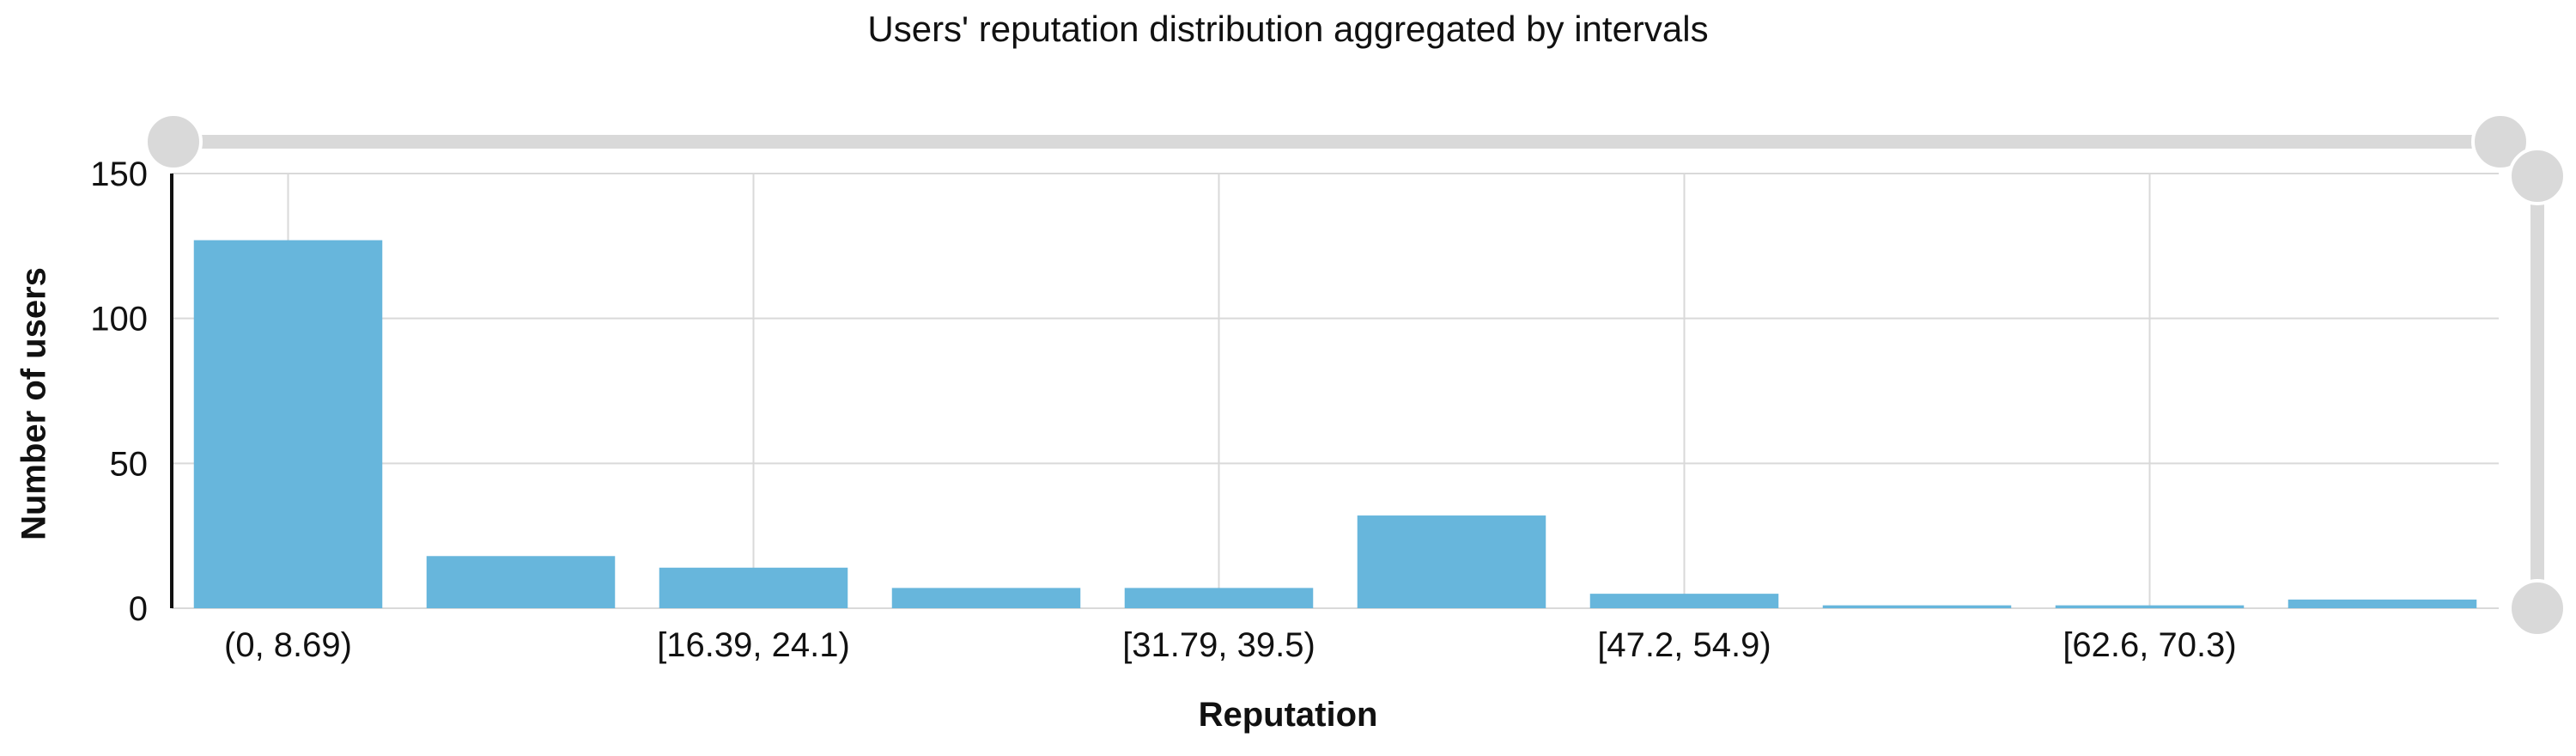 This screenshot has width=2576, height=756. What do you see at coordinates (2537, 176) in the screenshot?
I see `vertical-zoom-top-handle` at bounding box center [2537, 176].